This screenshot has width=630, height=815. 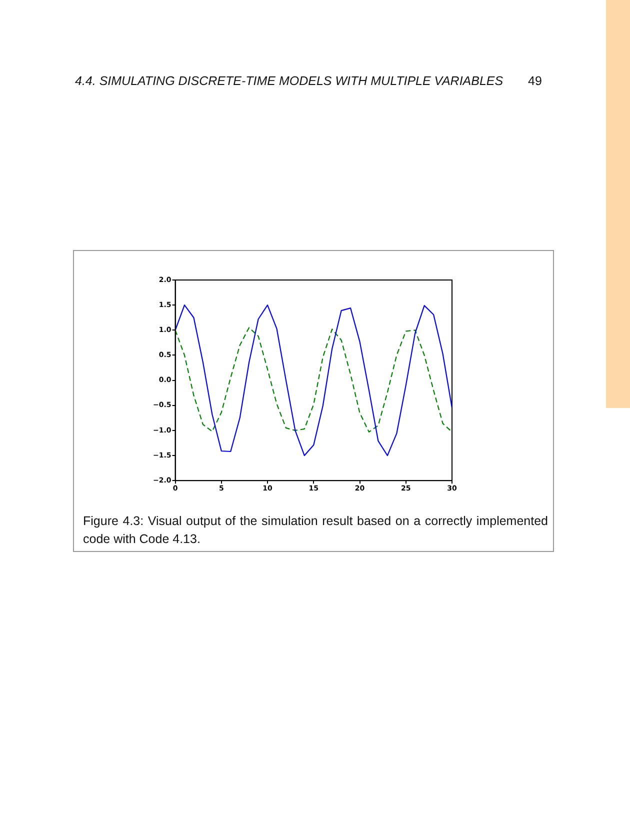 What do you see at coordinates (289, 81) in the screenshot?
I see `text: 4.4. SIMULATING DISCRETE-TIME MODELS WITH MULTIPLE VARIABLES` at bounding box center [289, 81].